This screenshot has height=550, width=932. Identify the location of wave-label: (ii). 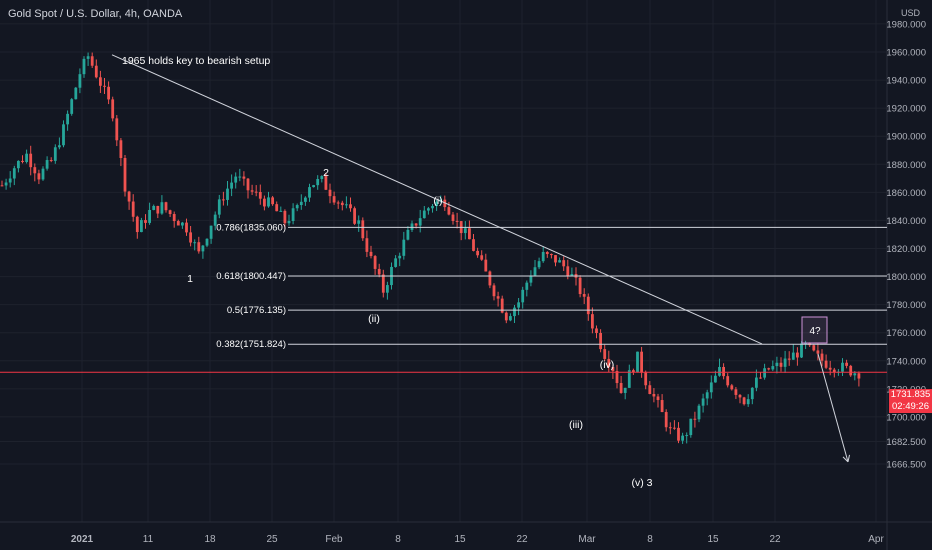
(374, 319).